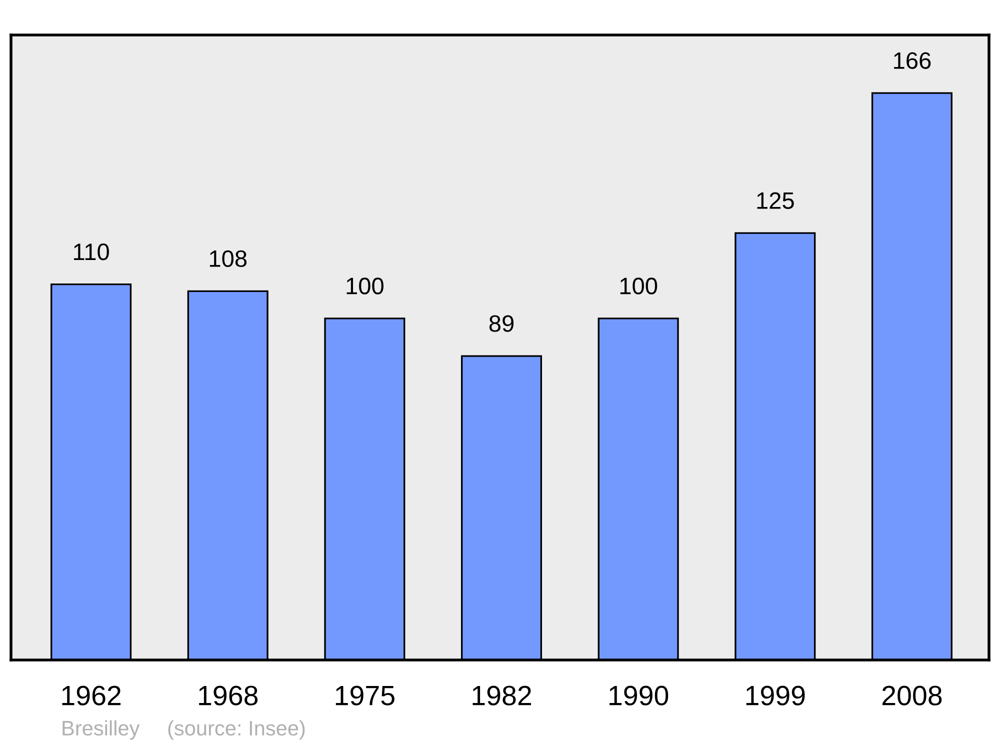  I want to click on data-label: 110, so click(91, 251).